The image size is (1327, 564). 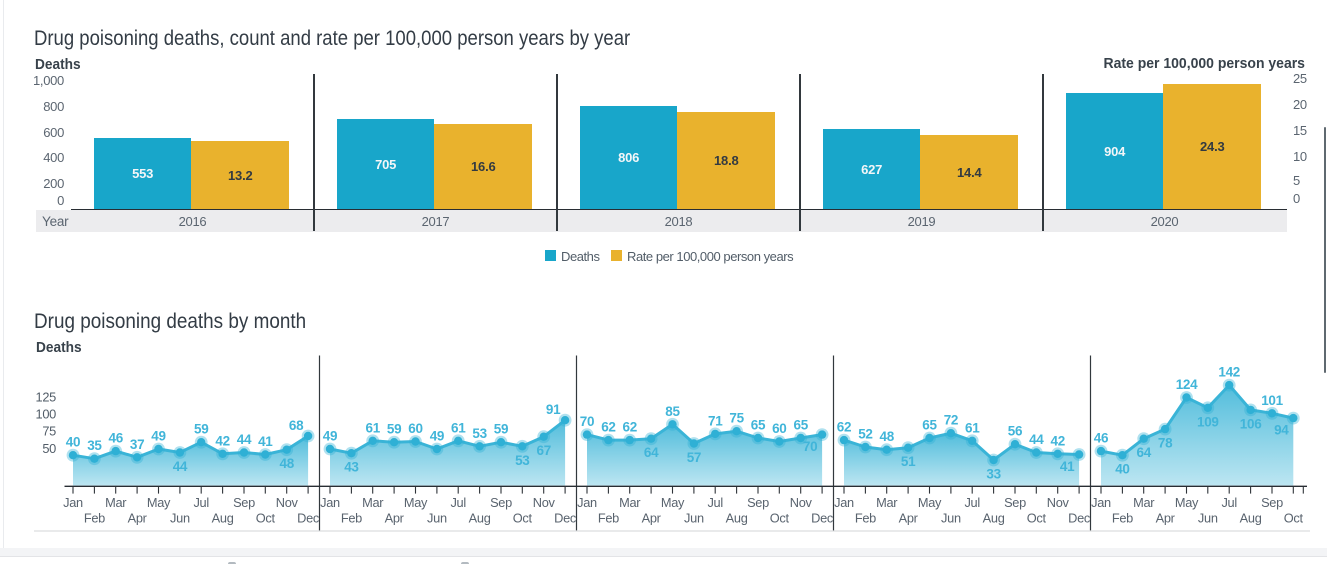 What do you see at coordinates (265, 441) in the screenshot?
I see `svg-text: 41` at bounding box center [265, 441].